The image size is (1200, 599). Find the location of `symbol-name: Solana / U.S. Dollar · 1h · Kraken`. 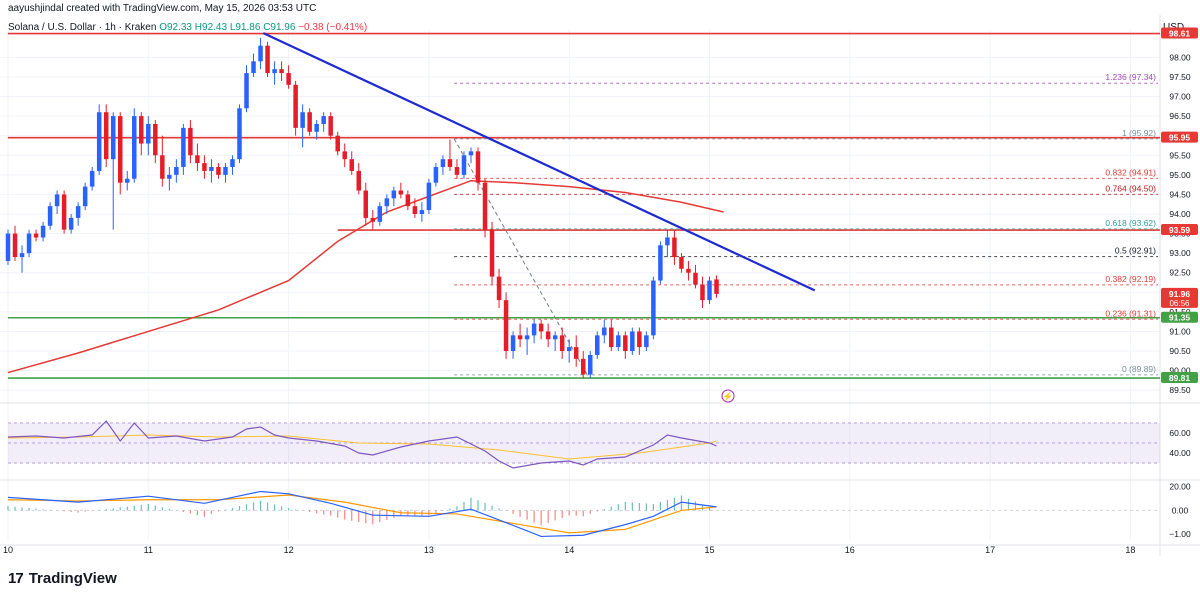

symbol-name: Solana / U.S. Dollar · 1h · Kraken is located at coordinates (82, 27).